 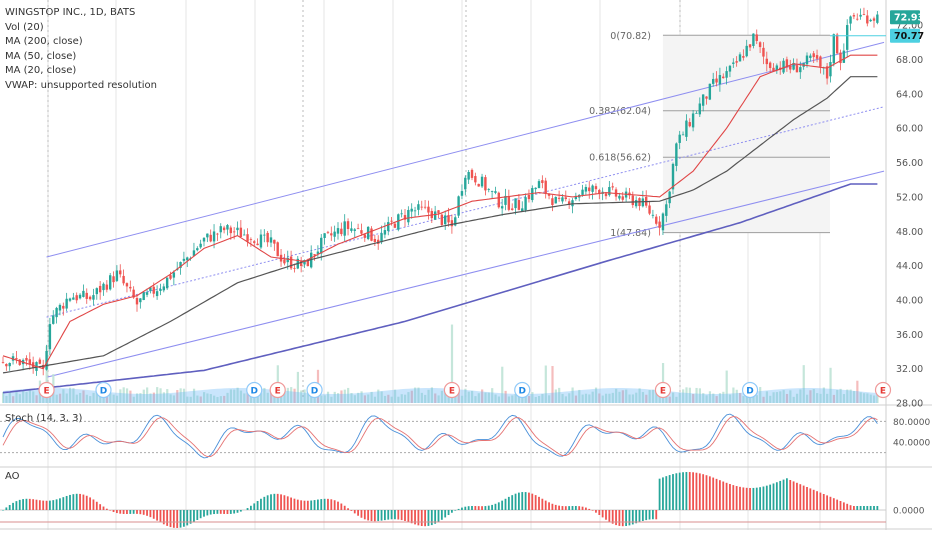 What do you see at coordinates (911, 423) in the screenshot?
I see `stoch-tick-label: 80.0000` at bounding box center [911, 423].